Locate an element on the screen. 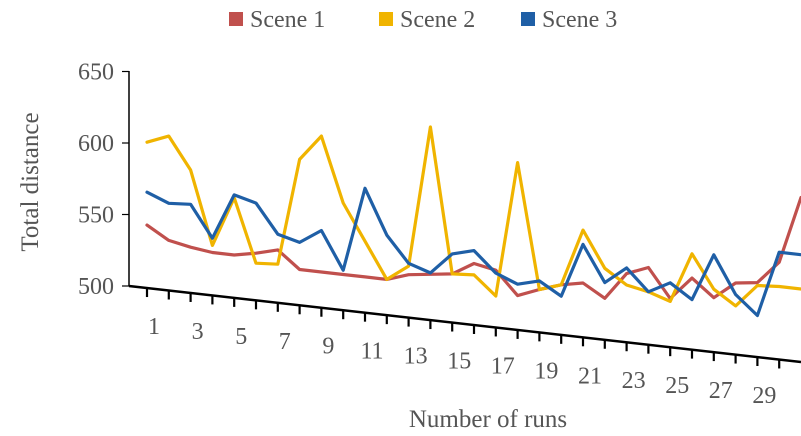 The width and height of the screenshot is (801, 436). x-tick-label: 11 is located at coordinates (371, 352).